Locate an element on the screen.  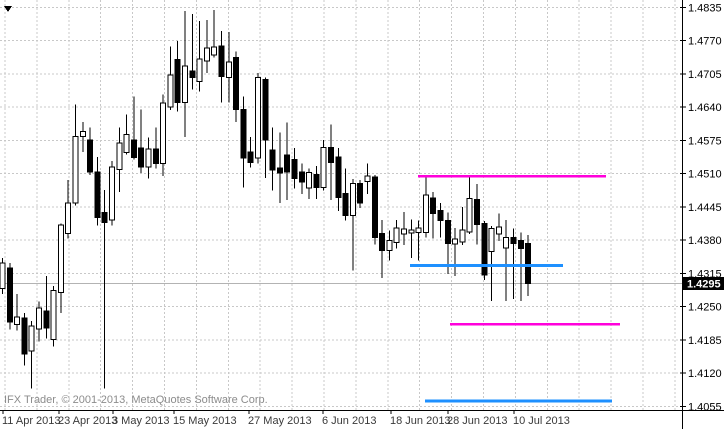
y-axis-label: 1.4770 is located at coordinates (705, 42).